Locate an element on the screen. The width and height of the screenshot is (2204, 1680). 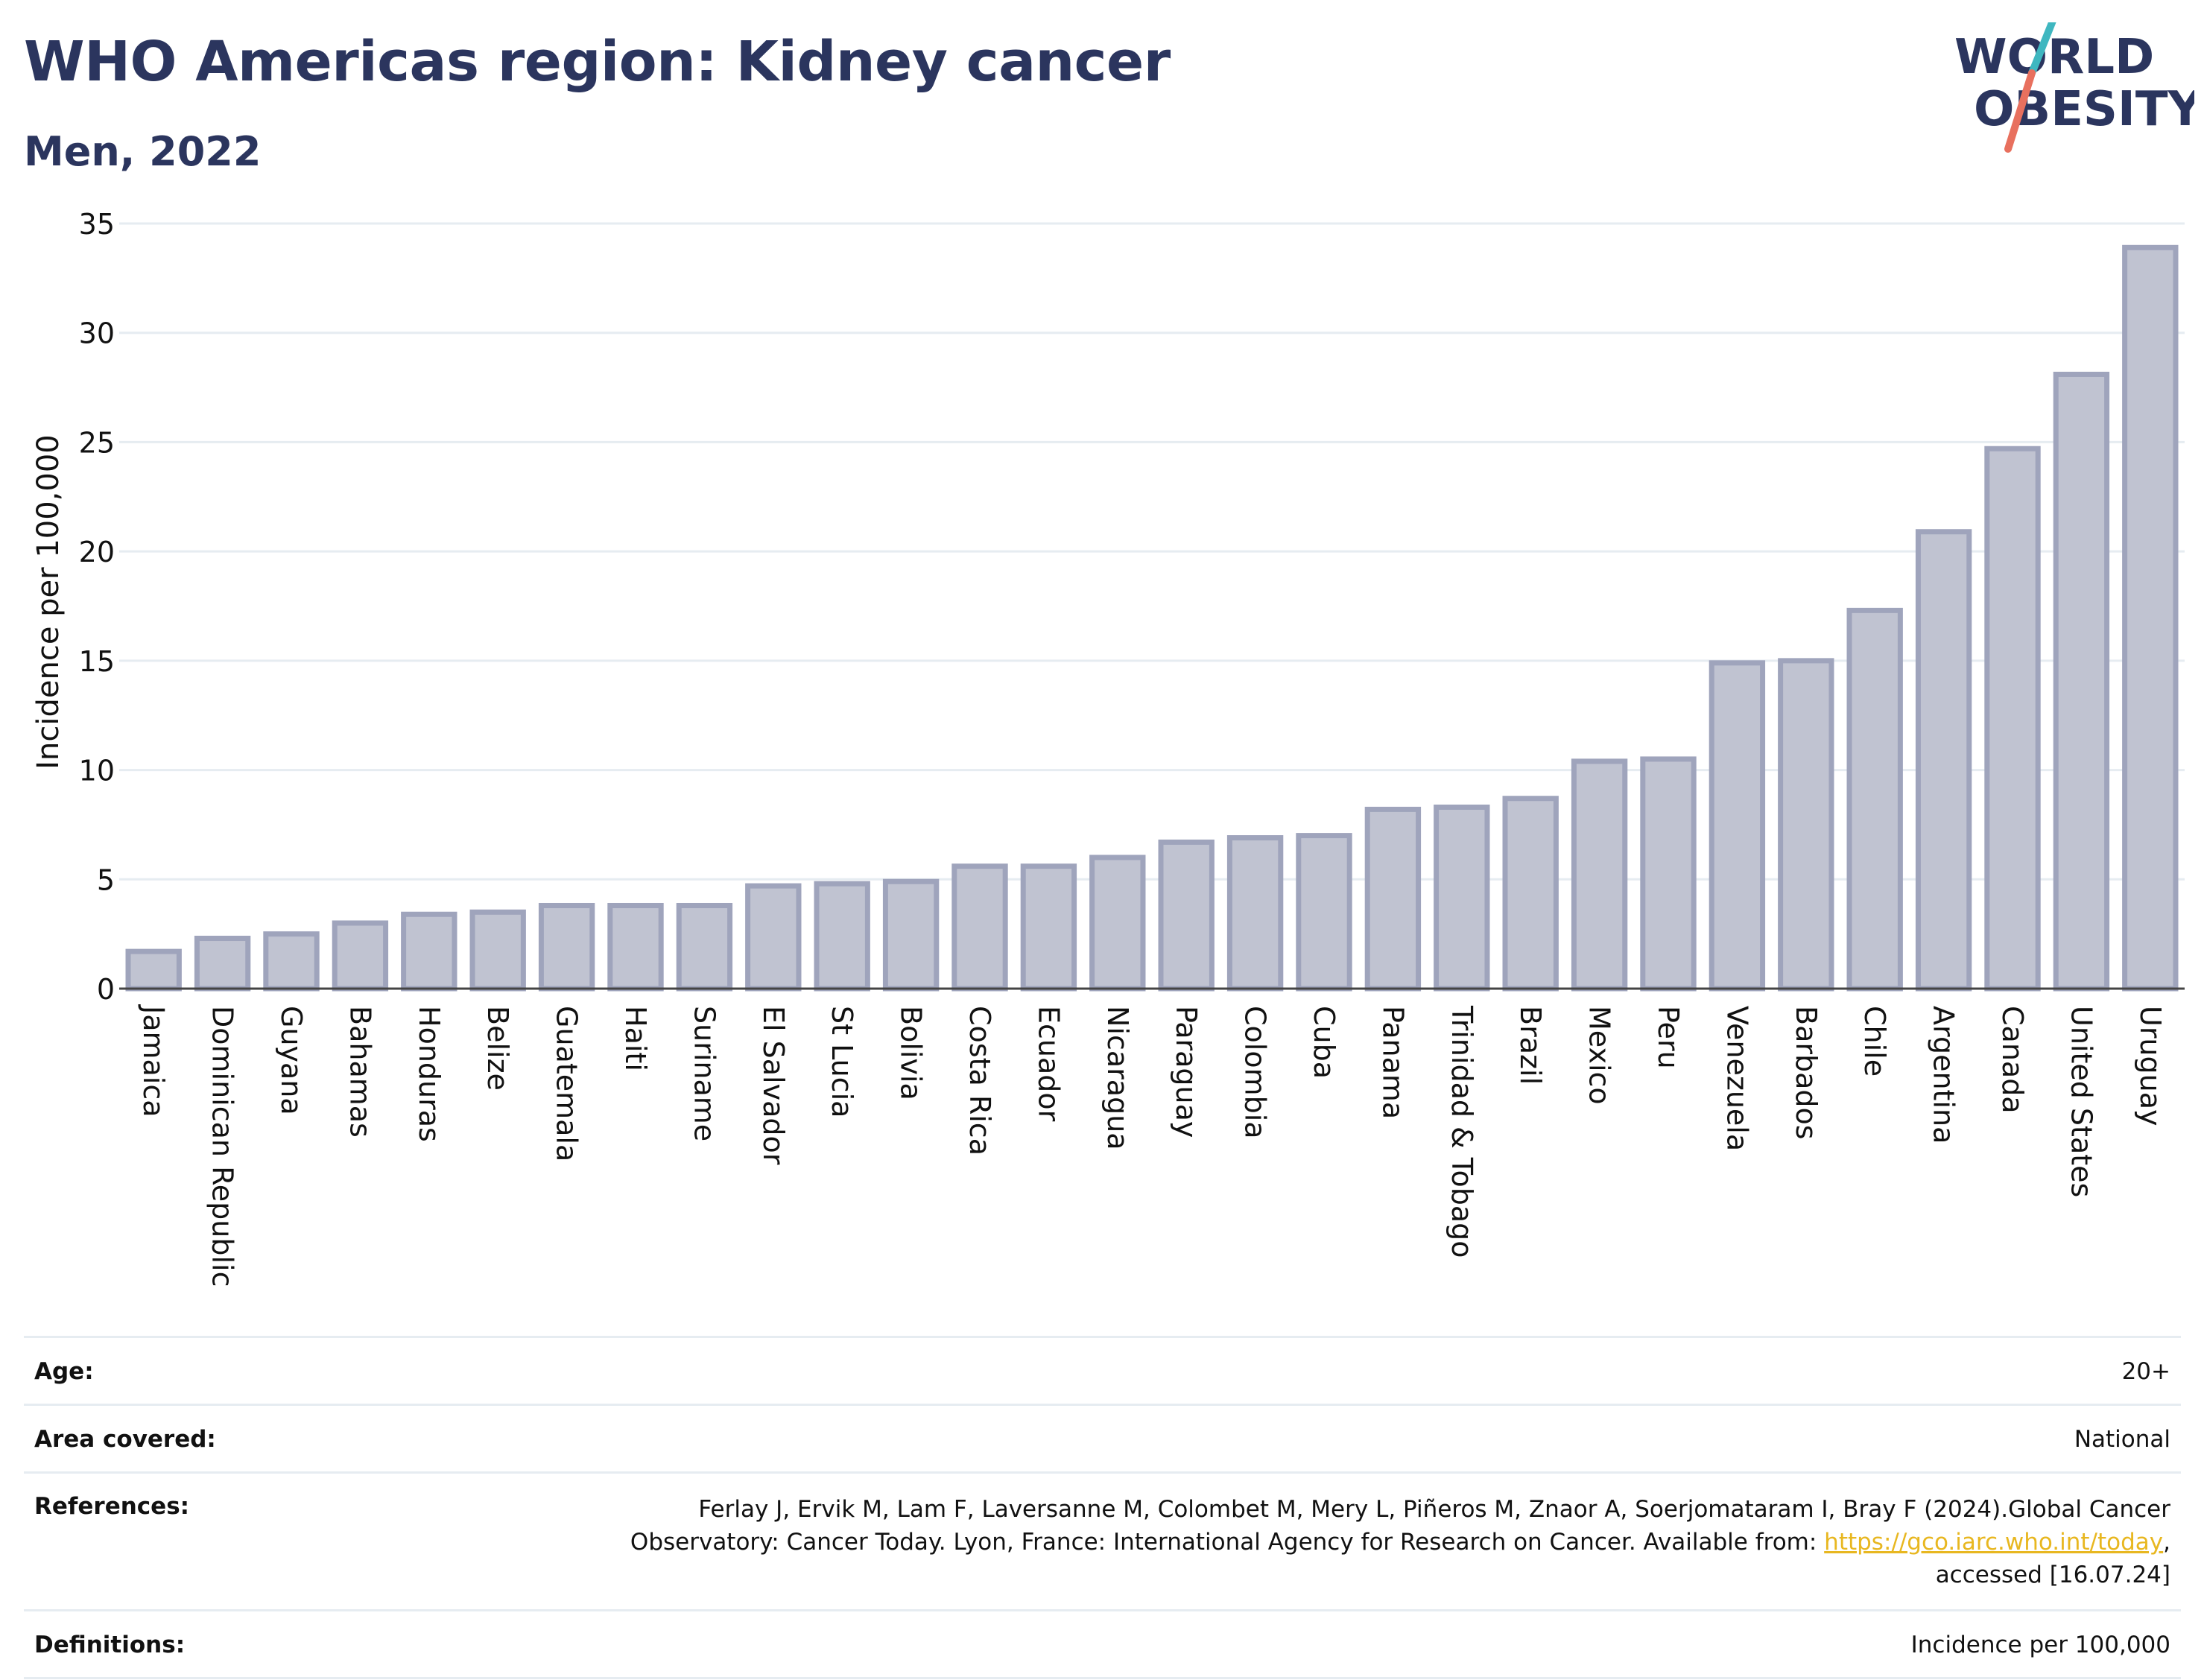
x-tick-label: Barbados is located at coordinates (1806, 1073).